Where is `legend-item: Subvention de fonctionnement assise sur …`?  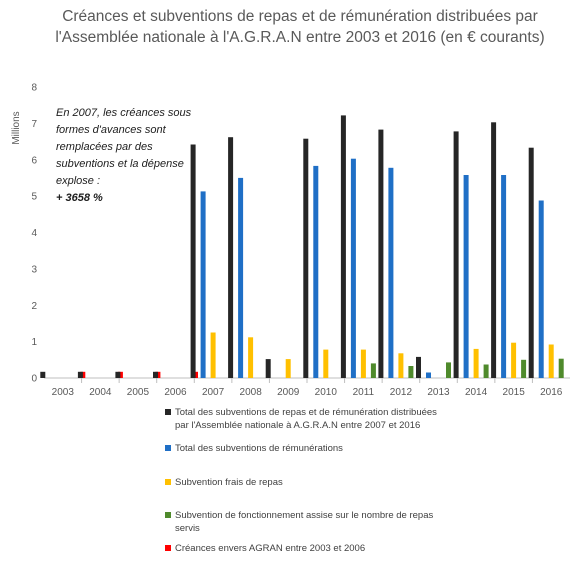
legend-item: Subvention de fonctionnement assise sur … is located at coordinates (302, 522).